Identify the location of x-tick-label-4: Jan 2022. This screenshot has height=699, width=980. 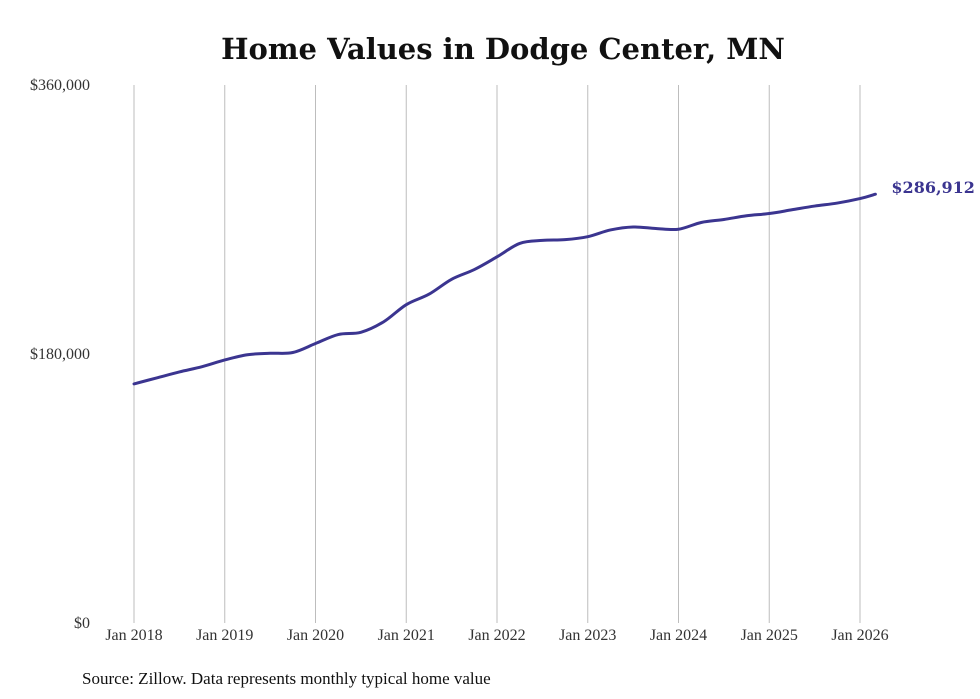
(496, 635).